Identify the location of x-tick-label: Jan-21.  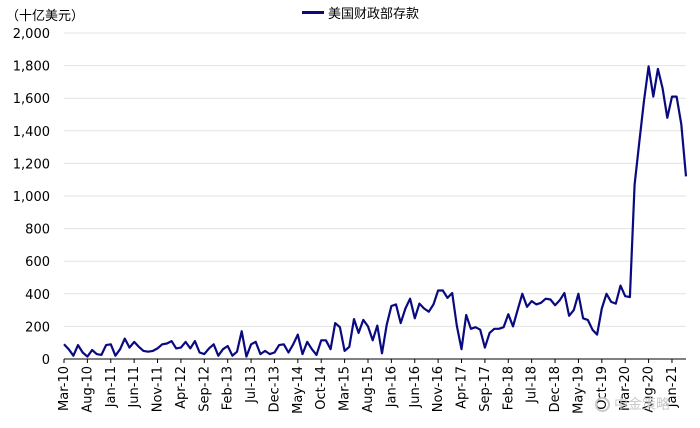
(672, 387).